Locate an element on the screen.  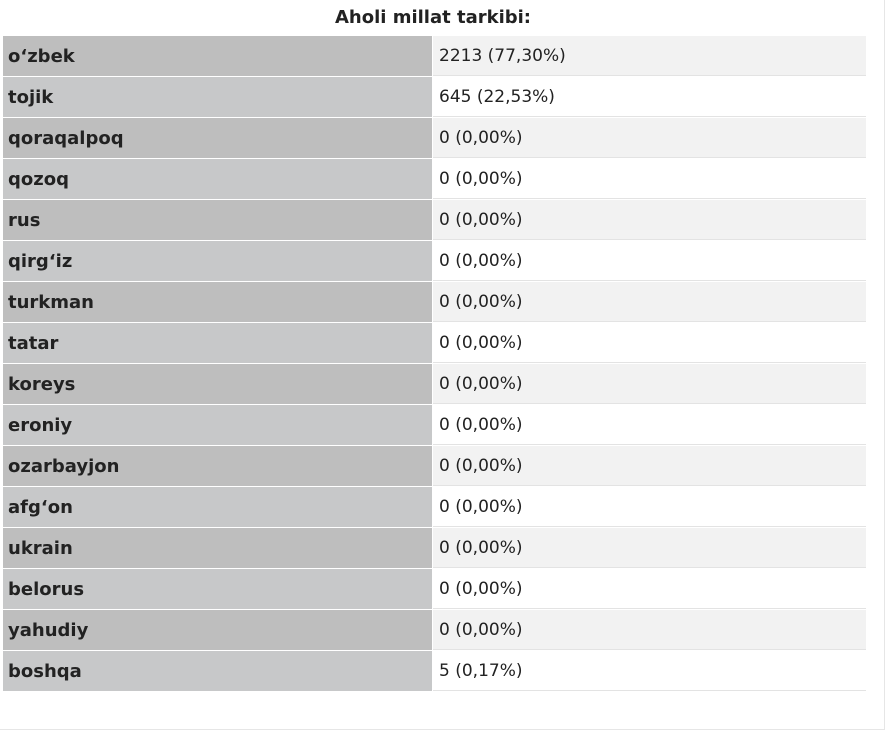
table-row: boshqa 5 (0,17%) is located at coordinates (434, 671).